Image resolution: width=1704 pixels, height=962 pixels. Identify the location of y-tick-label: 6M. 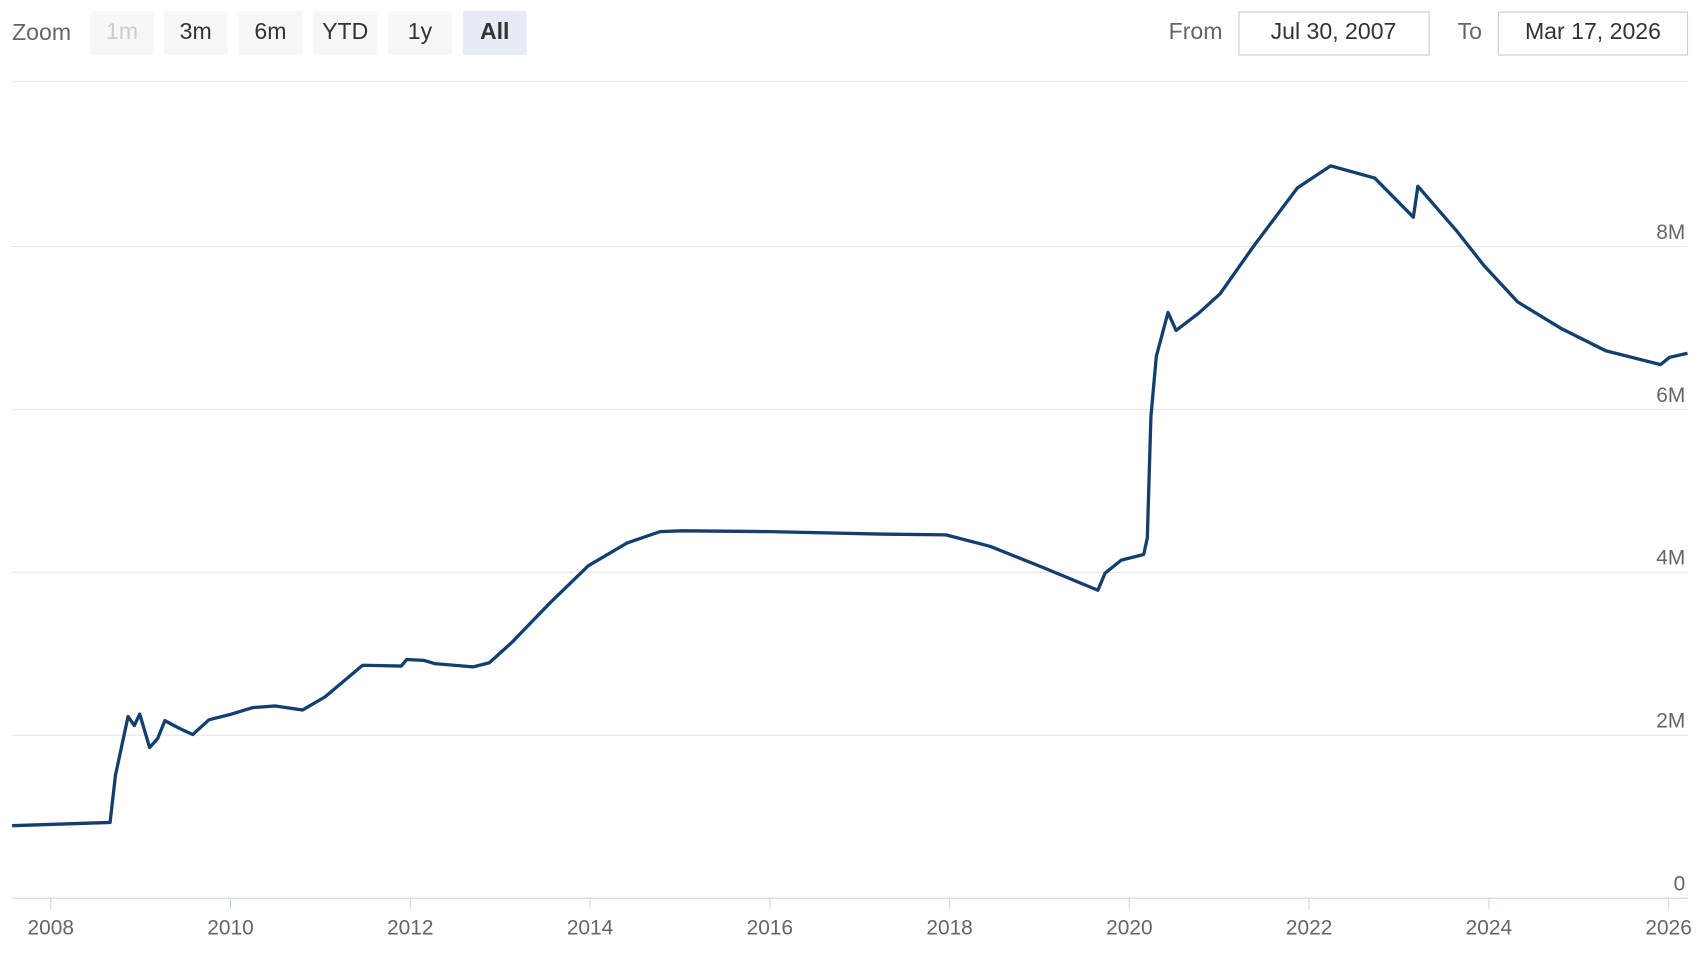
(1670, 395).